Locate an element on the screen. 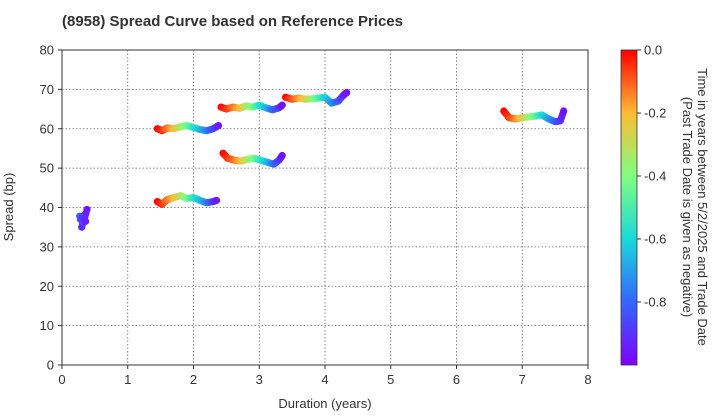 The height and width of the screenshot is (420, 720). x-axis-ticks: 0 1 2 3 4 5 6 7 8 is located at coordinates (325, 376).